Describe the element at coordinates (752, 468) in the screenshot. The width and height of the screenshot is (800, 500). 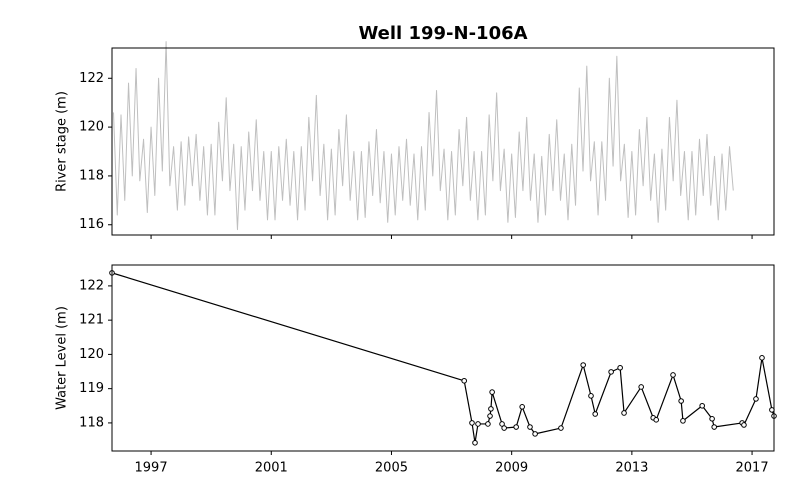
I see `x-tick-label: 2017` at that location.